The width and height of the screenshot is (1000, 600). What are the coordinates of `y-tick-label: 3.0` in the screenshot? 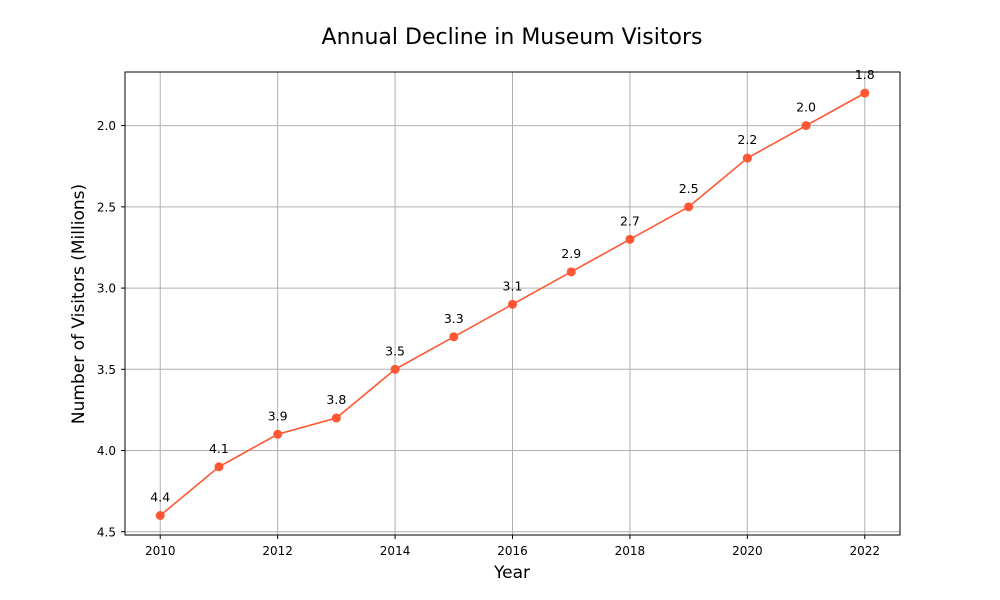 It's located at (106, 289).